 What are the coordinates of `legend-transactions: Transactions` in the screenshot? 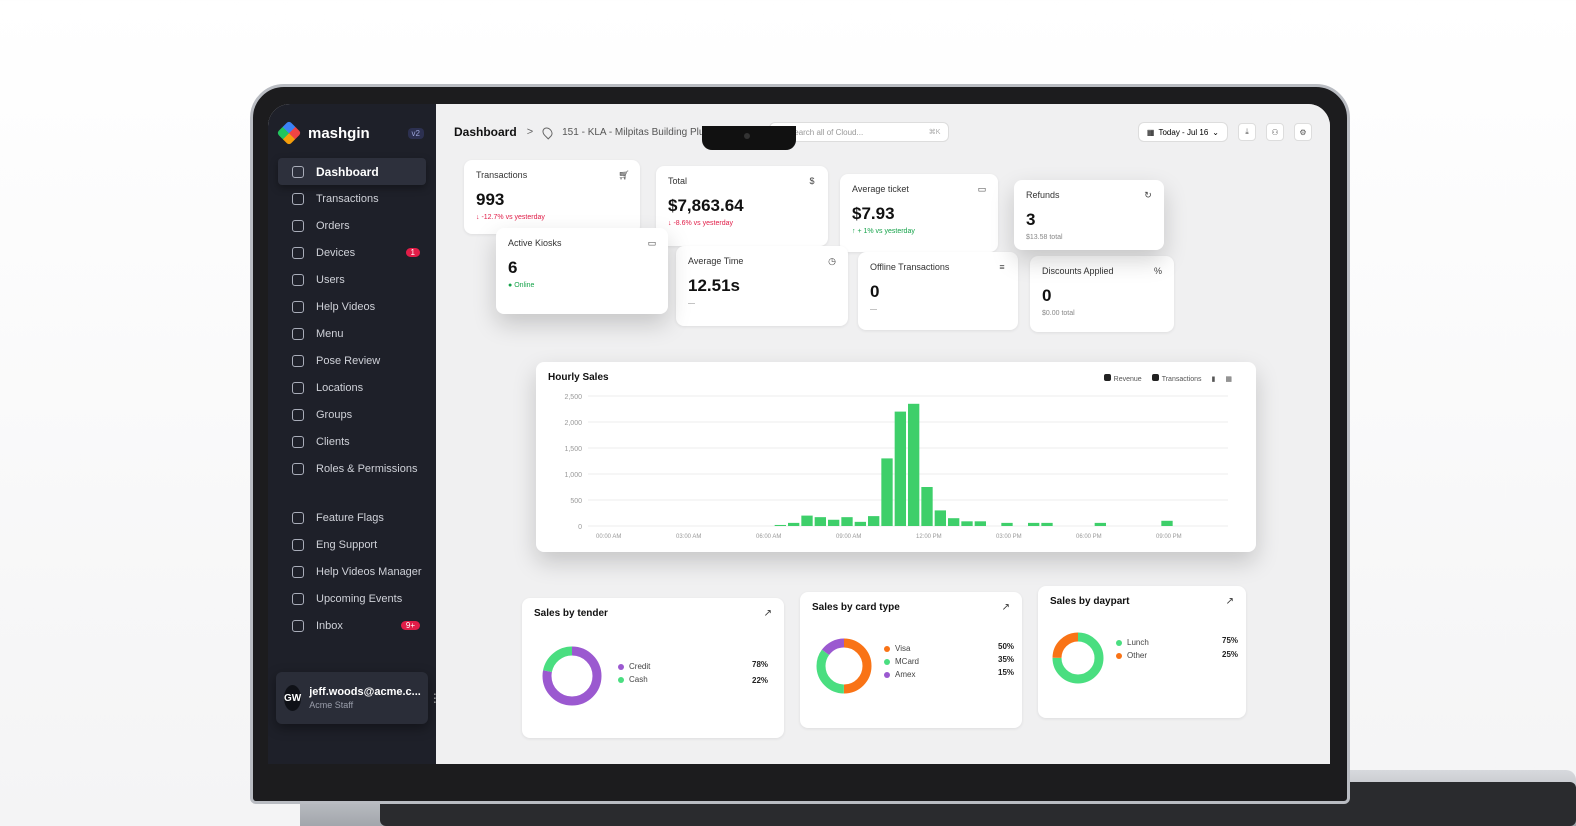 It's located at (1176, 378).